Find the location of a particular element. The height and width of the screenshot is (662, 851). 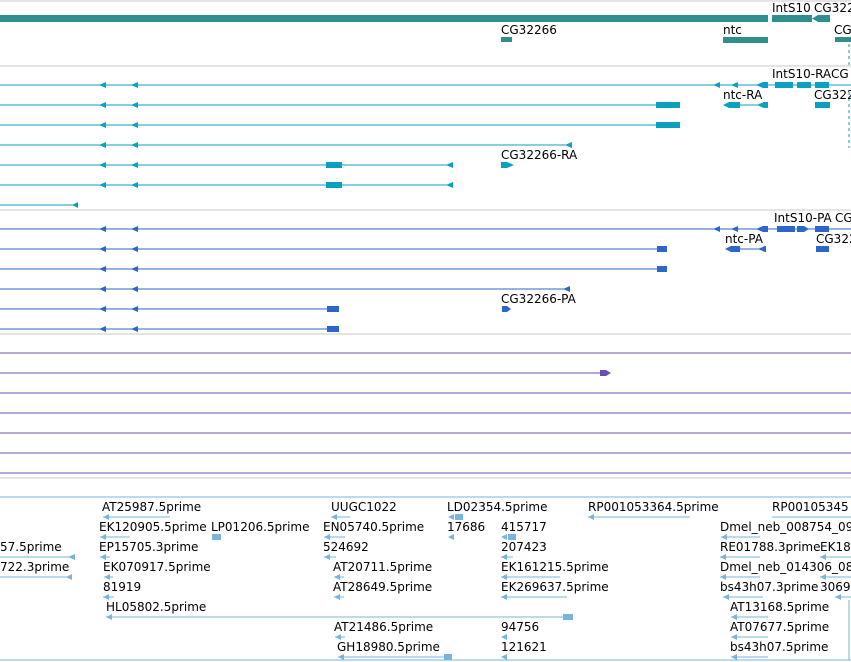

est-label: AT13168.5prime is located at coordinates (779, 607).